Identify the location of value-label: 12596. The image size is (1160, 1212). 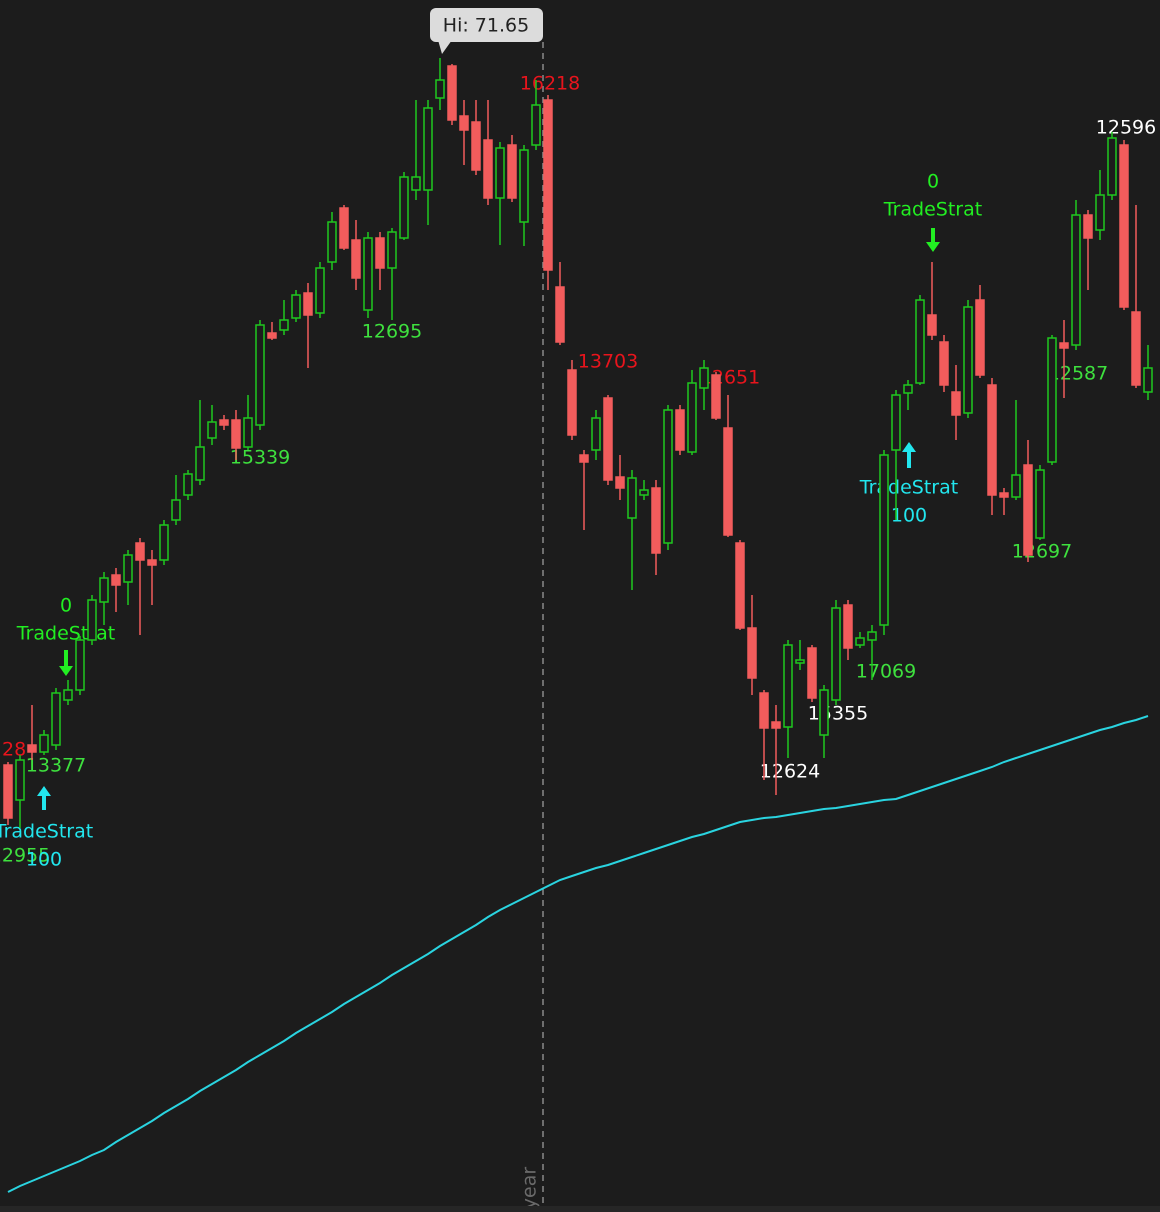
(1126, 128).